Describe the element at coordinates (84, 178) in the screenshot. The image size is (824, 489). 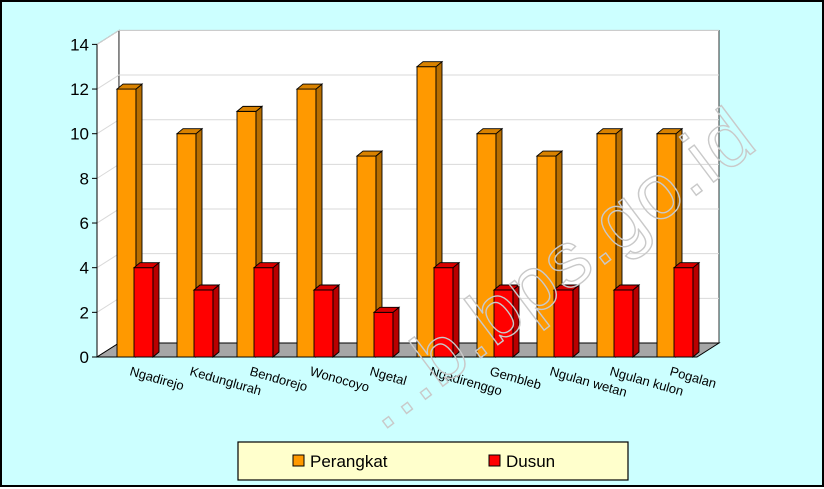
I see `y-tick-label: 8` at that location.